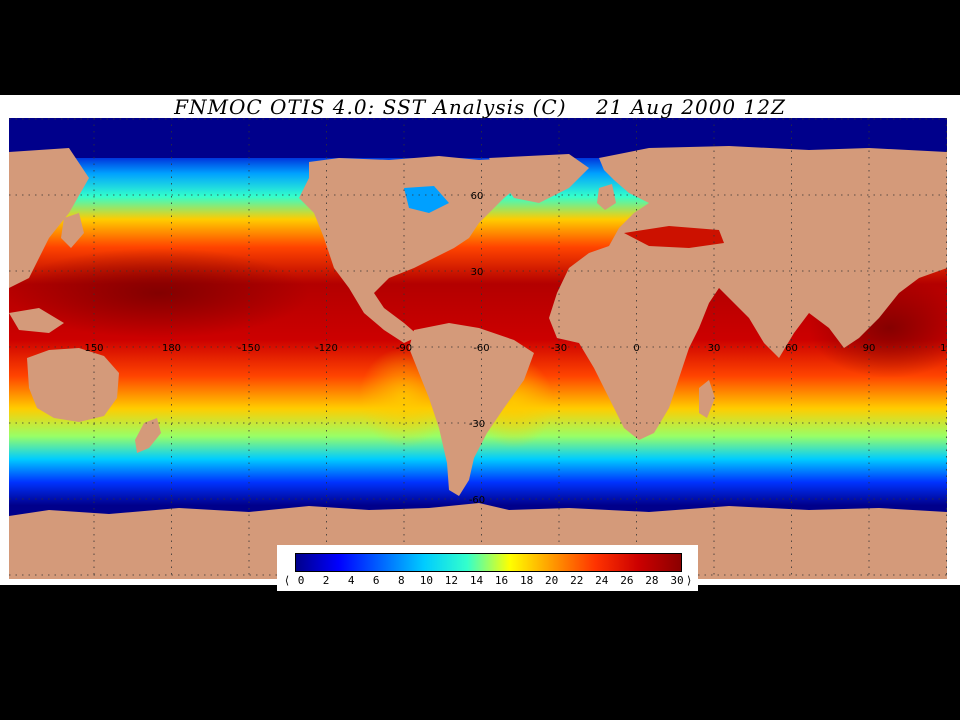  Describe the element at coordinates (652, 580) in the screenshot. I see `colorbar-tick-label: 28` at that location.